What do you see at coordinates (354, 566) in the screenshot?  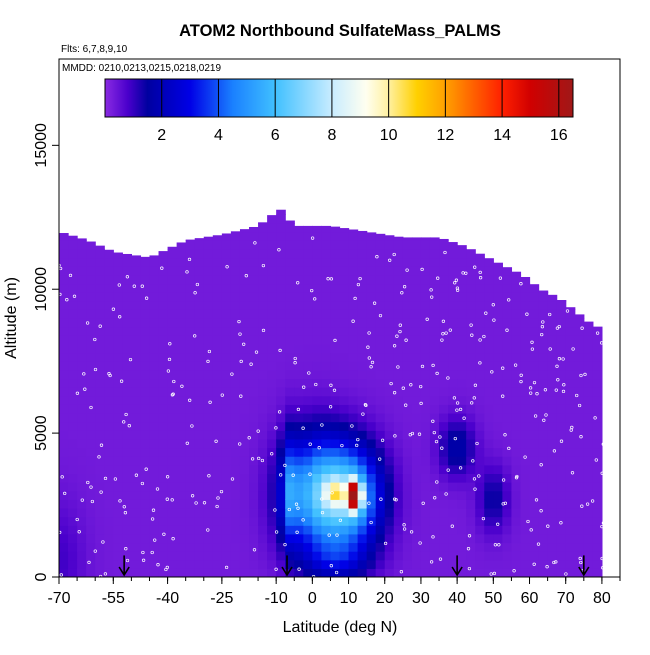 I see `profile-arrows` at bounding box center [354, 566].